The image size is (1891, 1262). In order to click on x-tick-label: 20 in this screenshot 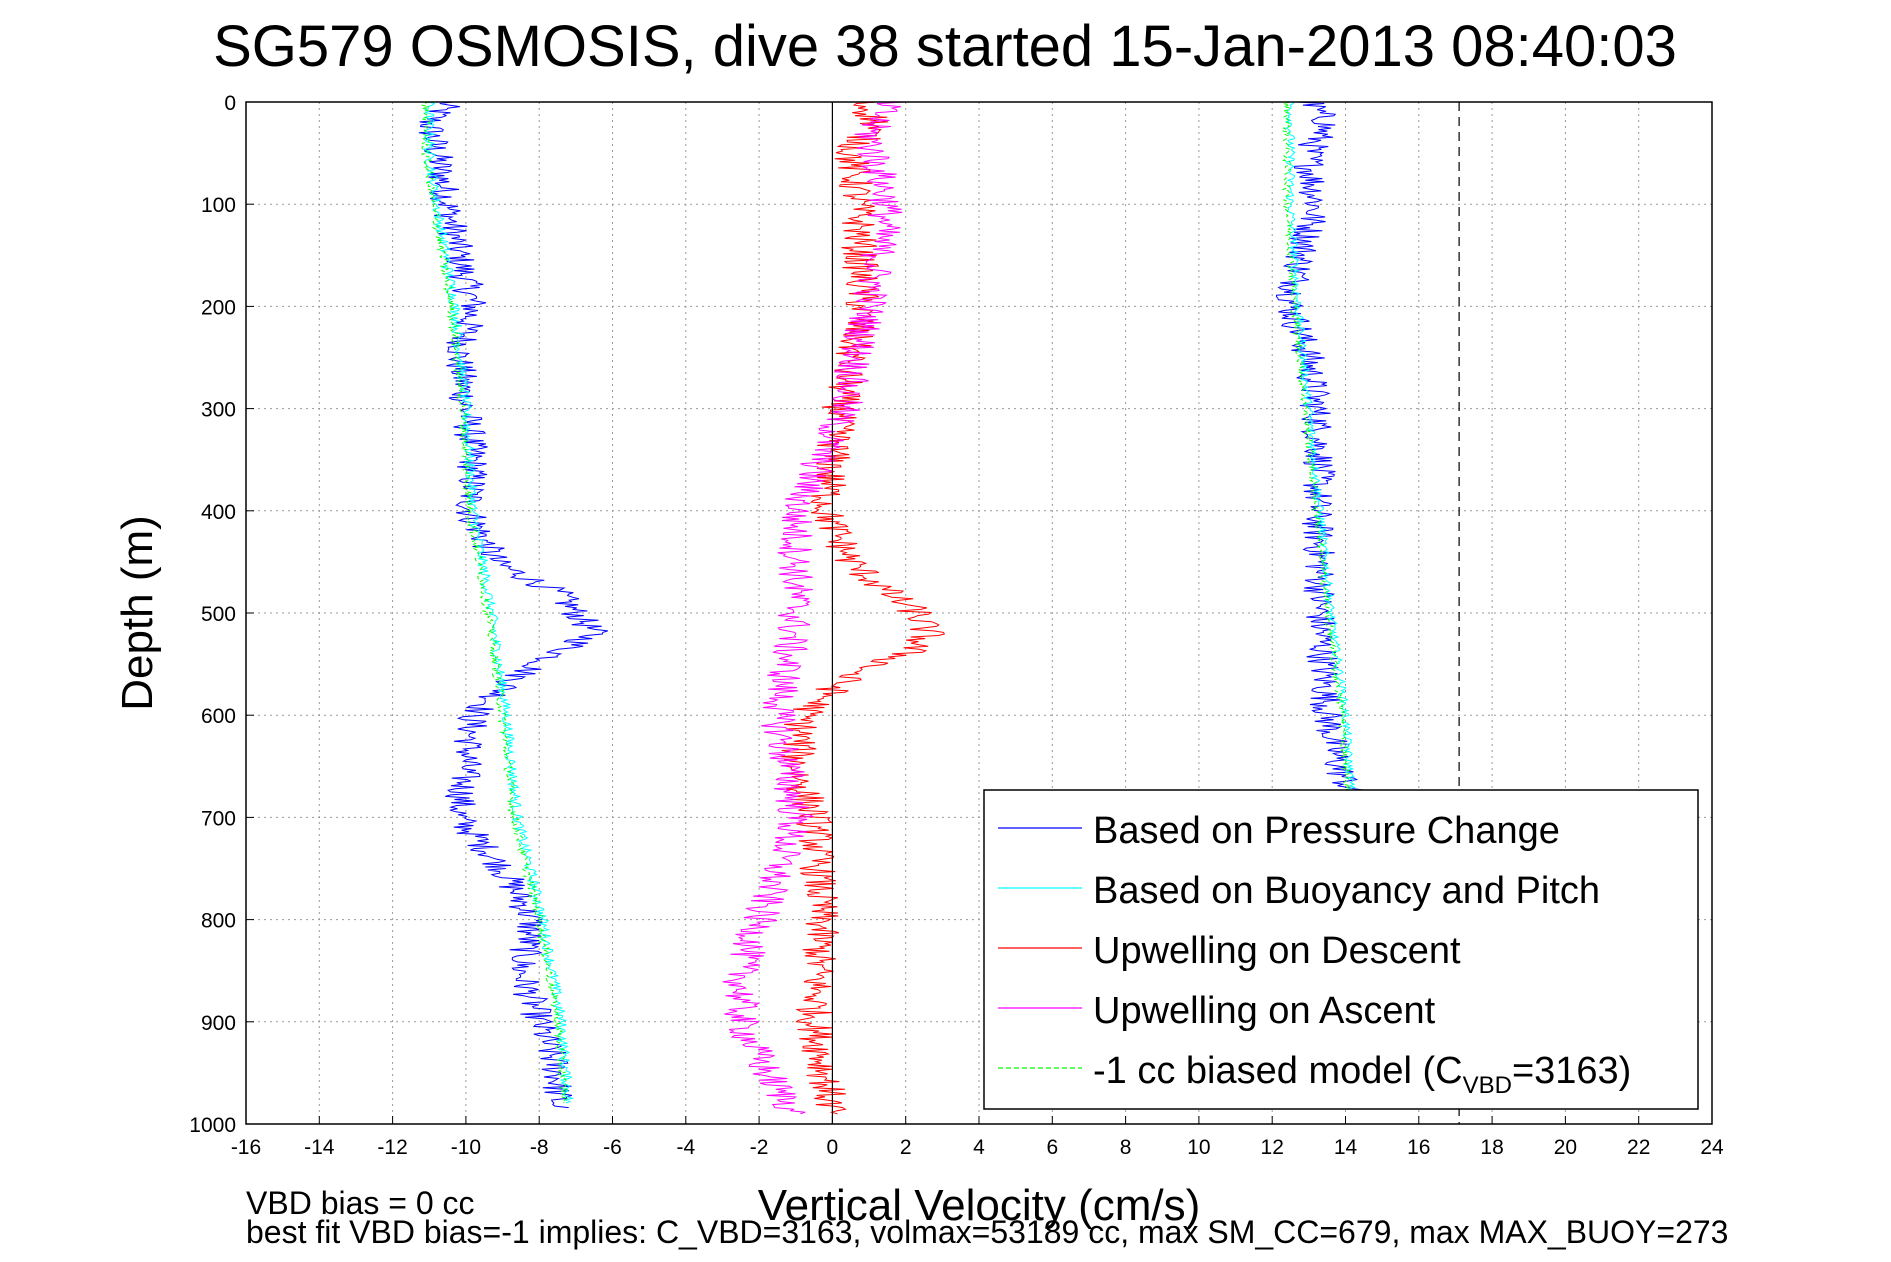, I will do `click(1565, 1147)`.